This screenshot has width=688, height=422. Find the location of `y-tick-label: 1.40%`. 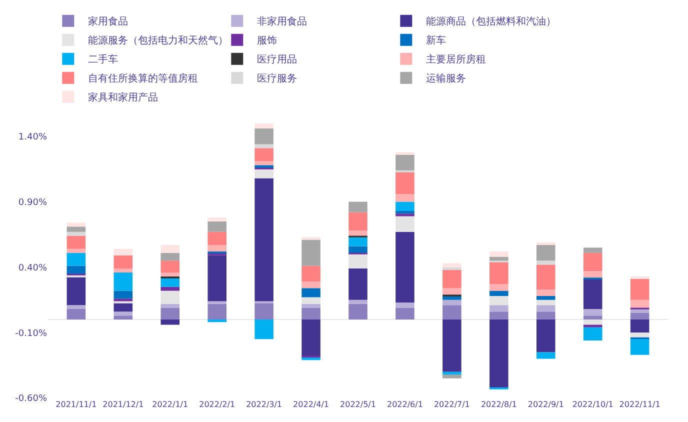

y-tick-label: 1.40% is located at coordinates (33, 137).